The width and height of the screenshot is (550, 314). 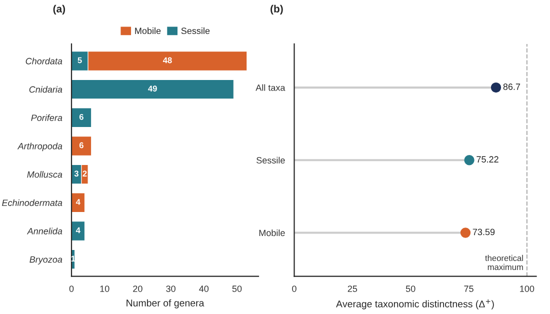 I want to click on chart-title: (b), so click(x=276, y=9).